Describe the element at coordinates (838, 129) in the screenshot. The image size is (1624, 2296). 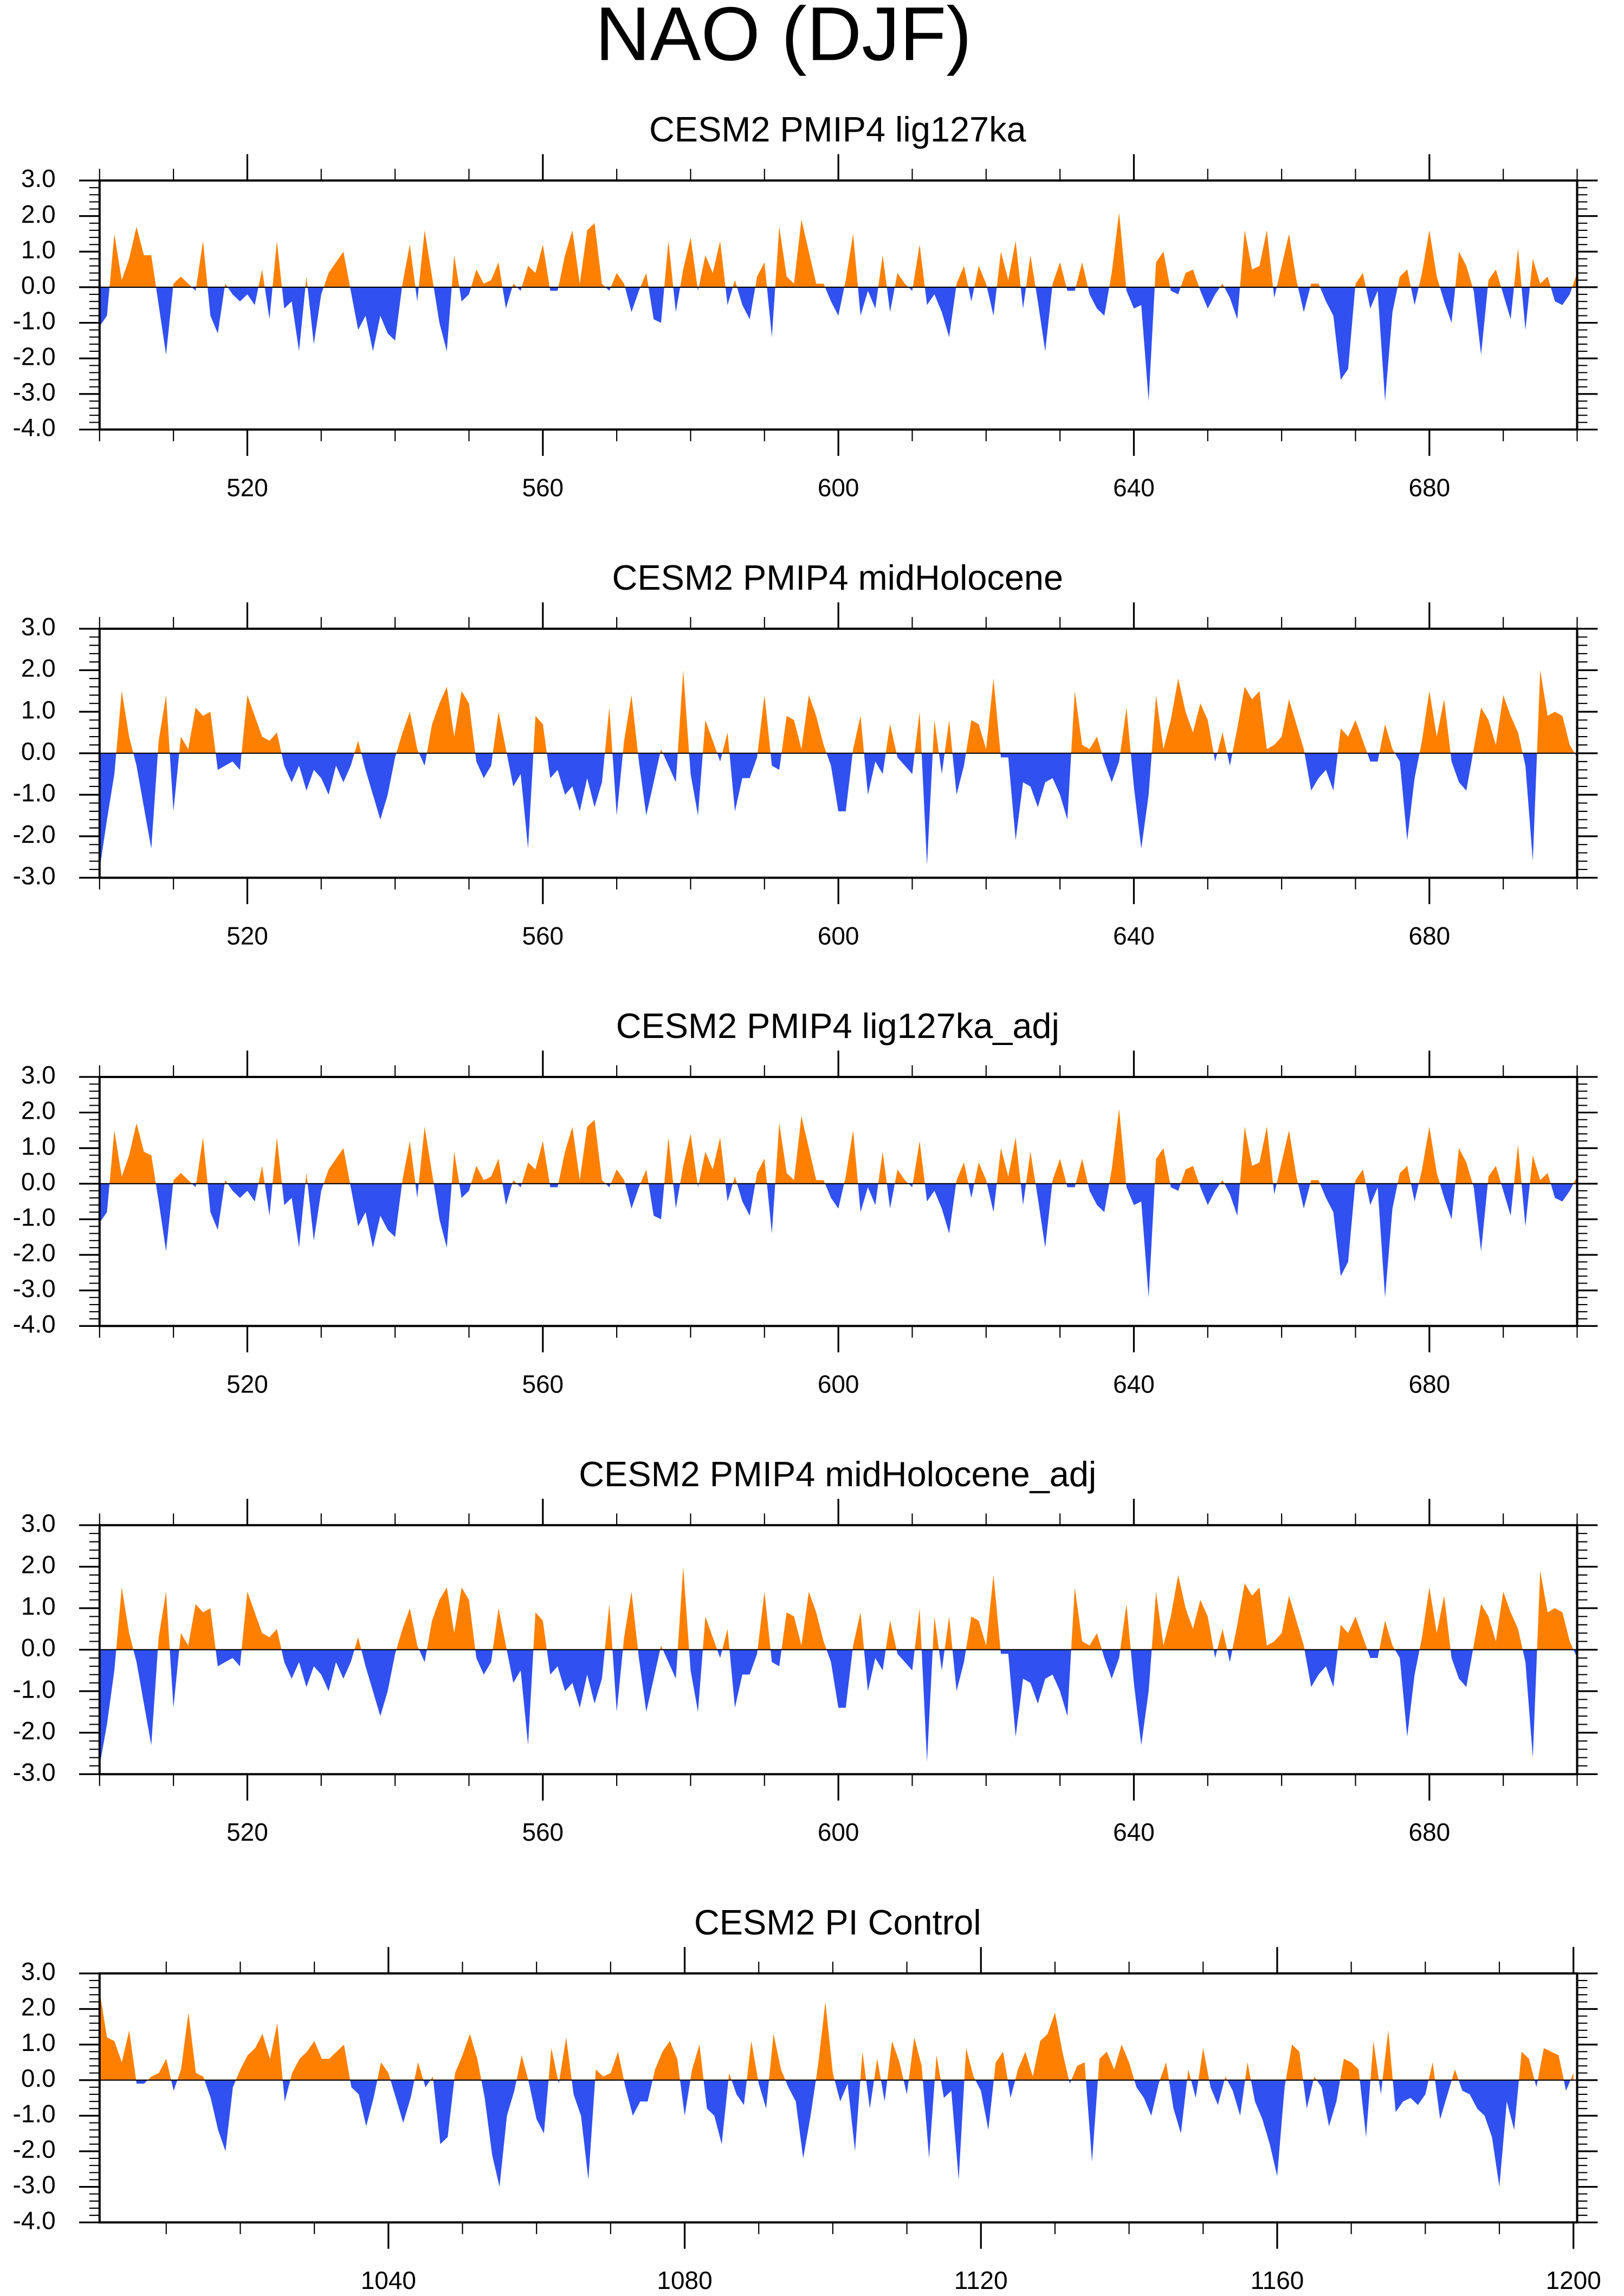
I see `chart-title: CESM2 PMIP4 lig127ka` at that location.